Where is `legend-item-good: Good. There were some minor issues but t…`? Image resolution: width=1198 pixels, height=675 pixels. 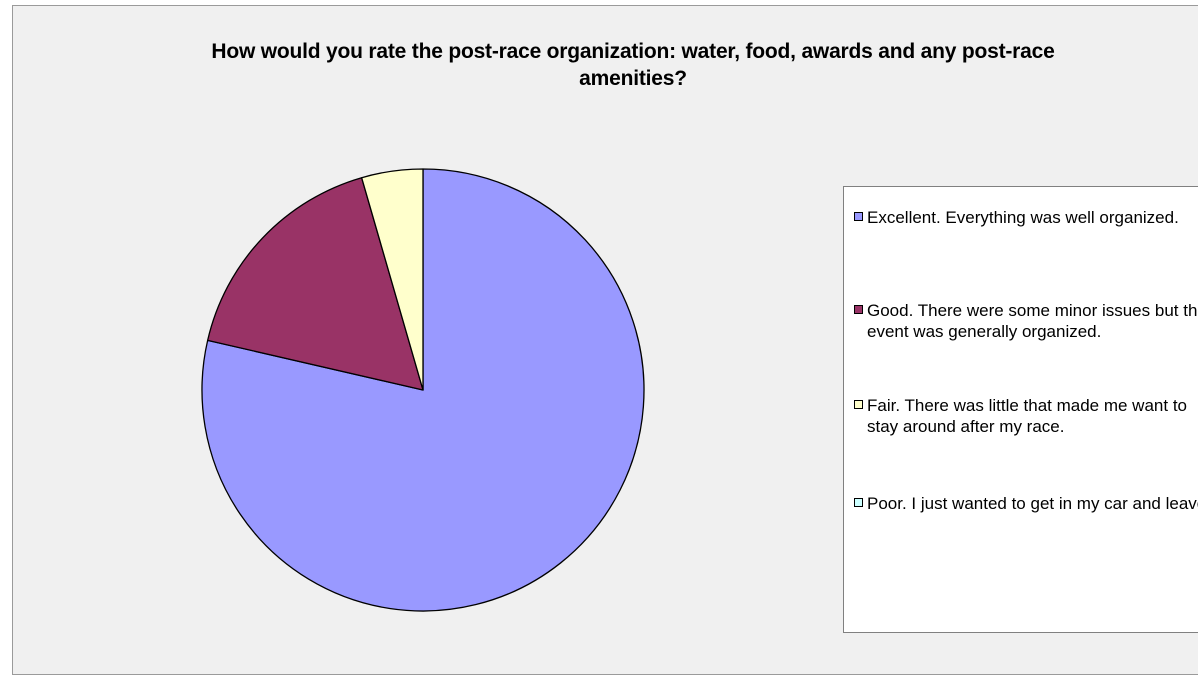
legend-item-good: Good. There were some minor issues but t… is located at coordinates (1026, 321).